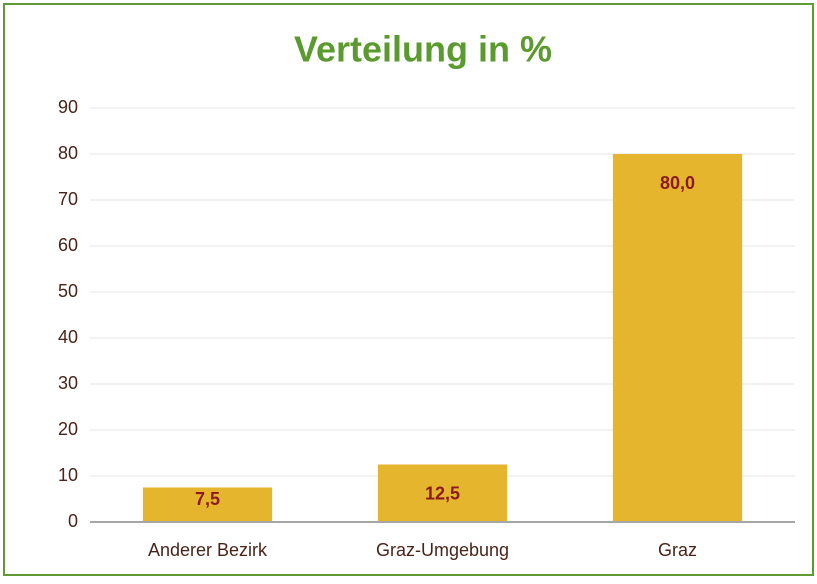  What do you see at coordinates (677, 550) in the screenshot?
I see `x-tick-label: Graz` at bounding box center [677, 550].